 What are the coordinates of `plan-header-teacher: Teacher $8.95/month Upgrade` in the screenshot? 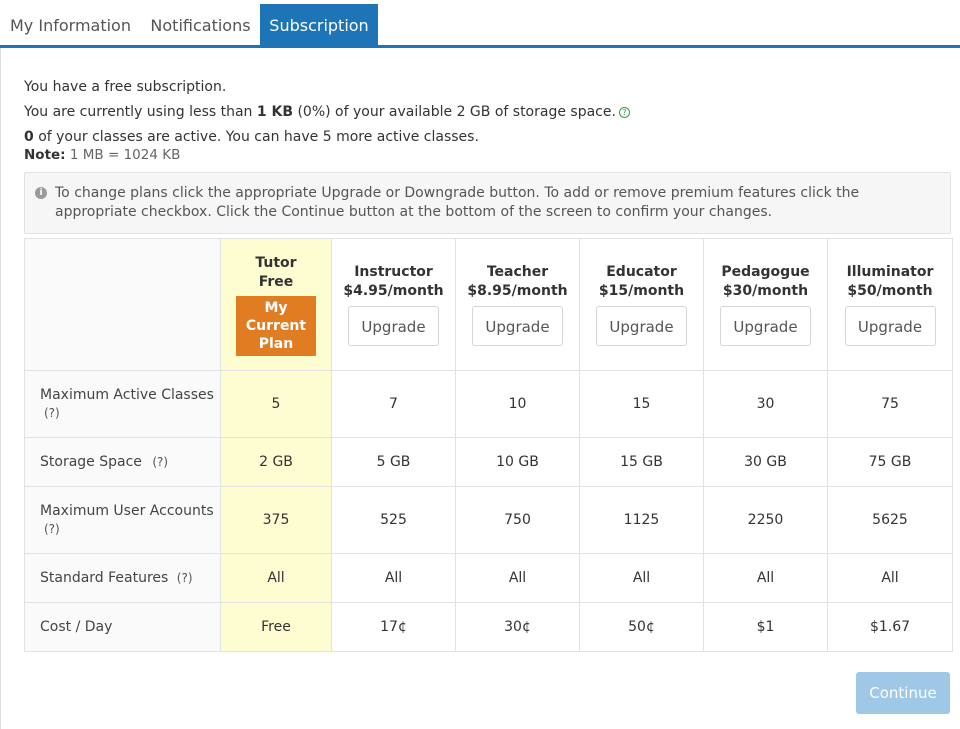 It's located at (517, 304).